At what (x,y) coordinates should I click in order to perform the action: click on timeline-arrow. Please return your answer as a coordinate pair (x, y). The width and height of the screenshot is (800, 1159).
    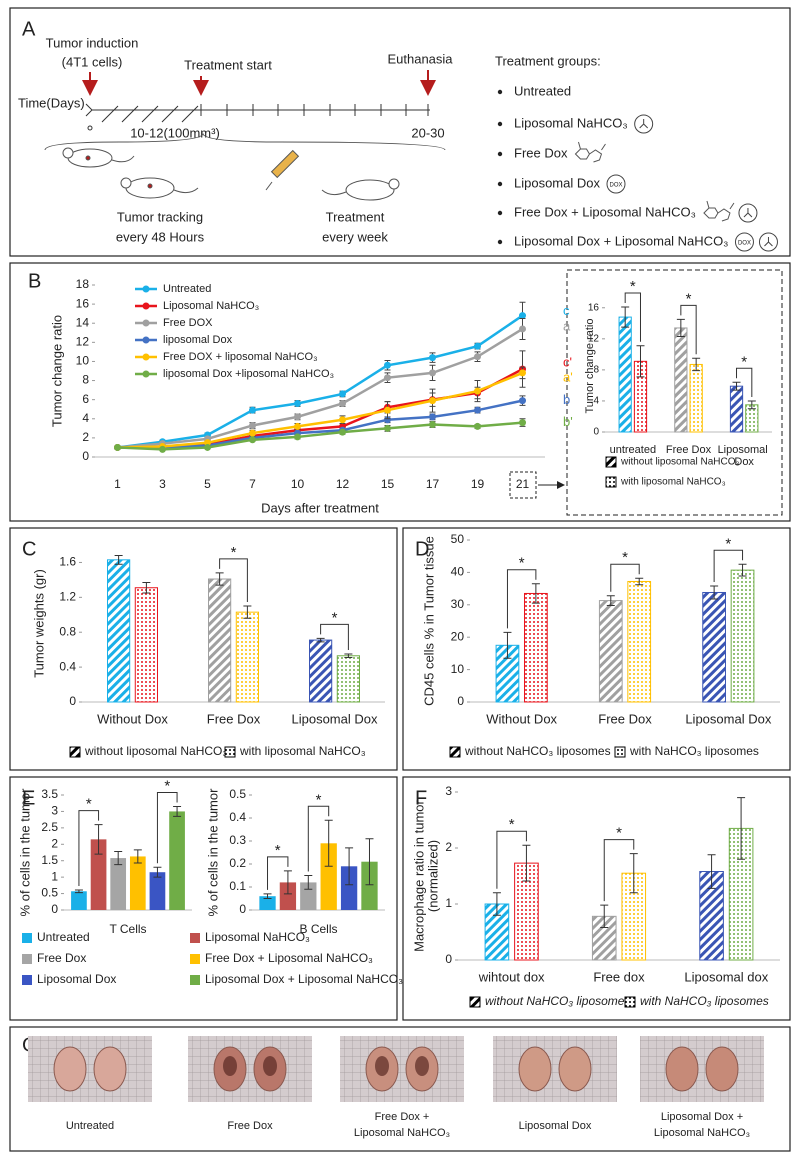
    Looking at the image, I should click on (89, 110).